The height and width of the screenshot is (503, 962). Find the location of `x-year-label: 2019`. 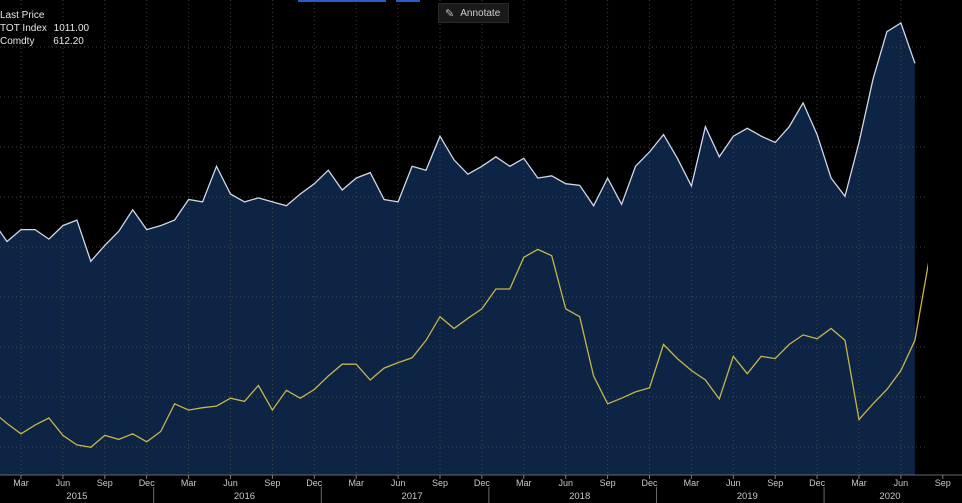

x-year-label: 2019 is located at coordinates (747, 496).